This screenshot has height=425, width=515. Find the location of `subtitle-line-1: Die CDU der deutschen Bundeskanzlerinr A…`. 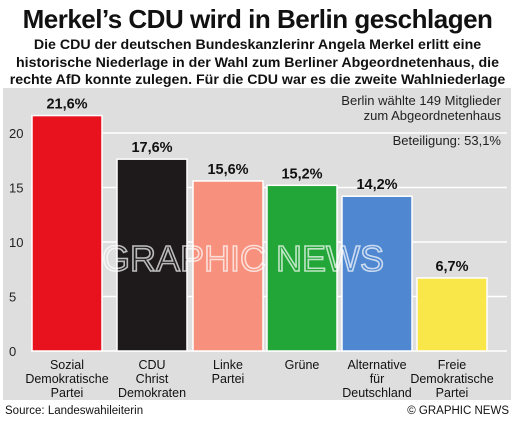

subtitle-line-1: Die CDU der deutschen Bundeskanzlerinr A… is located at coordinates (257, 45).